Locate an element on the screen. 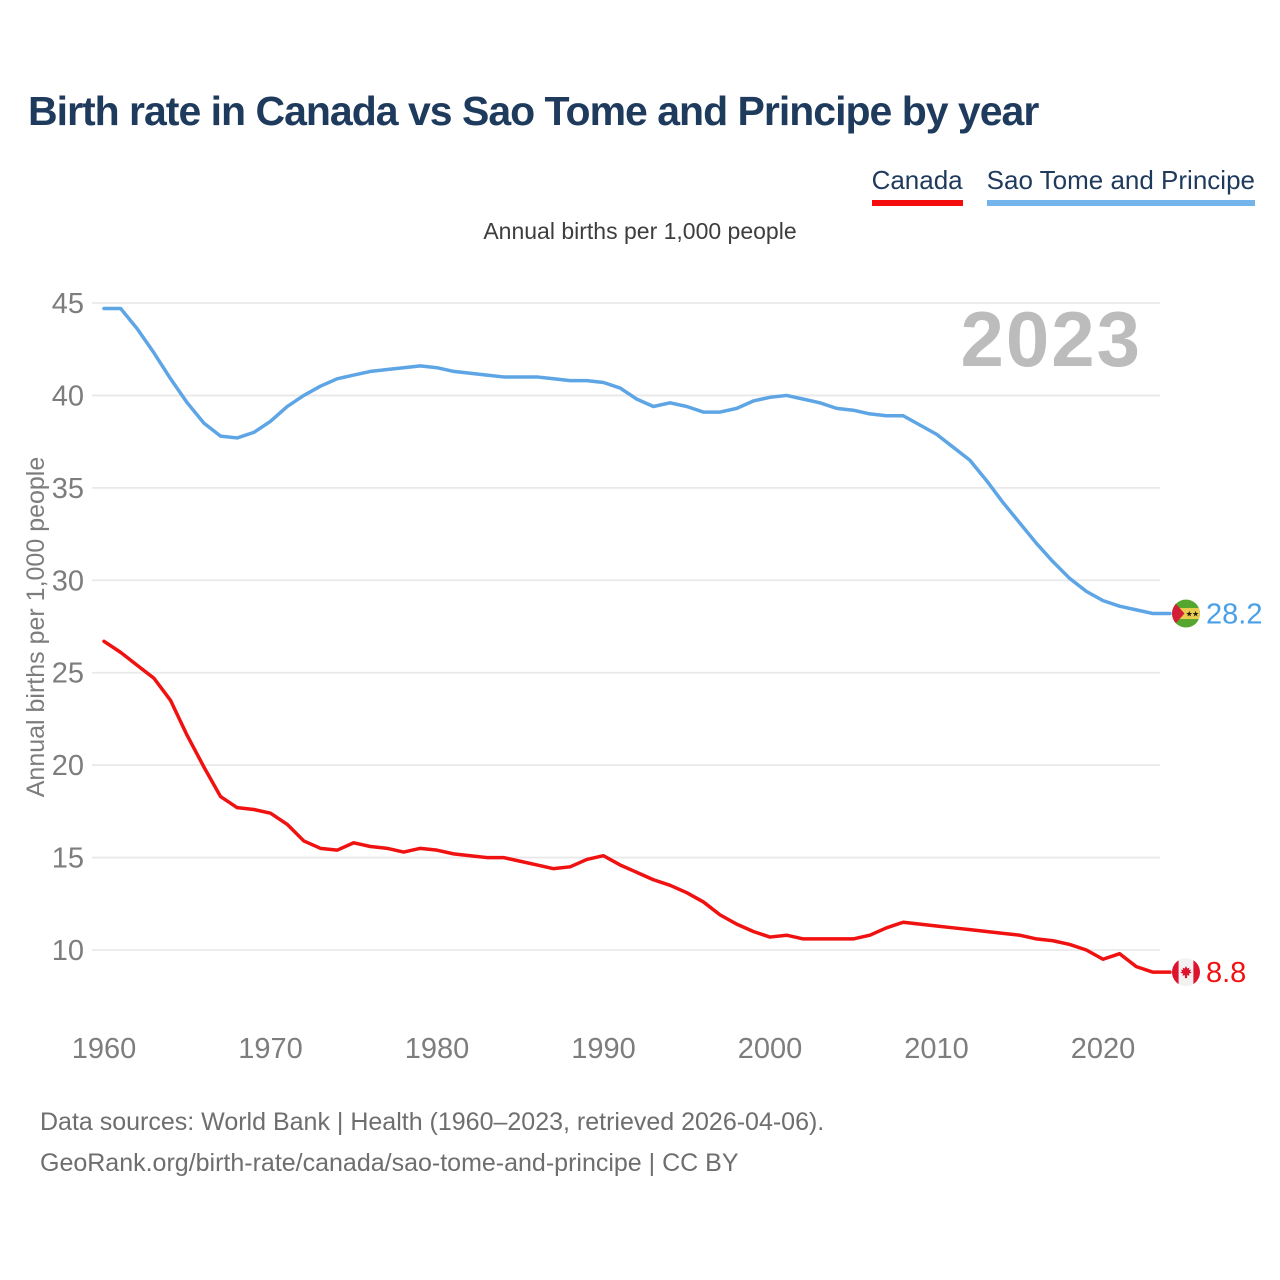 This screenshot has height=1280, width=1280. x-tick-label-1990: 1990 is located at coordinates (603, 1049).